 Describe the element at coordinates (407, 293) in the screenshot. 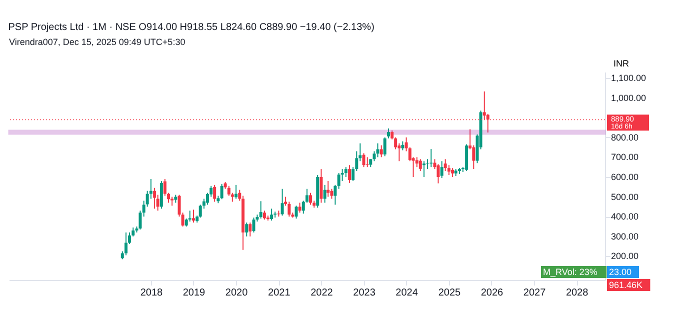

I see `x-tick-label: 2024` at that location.